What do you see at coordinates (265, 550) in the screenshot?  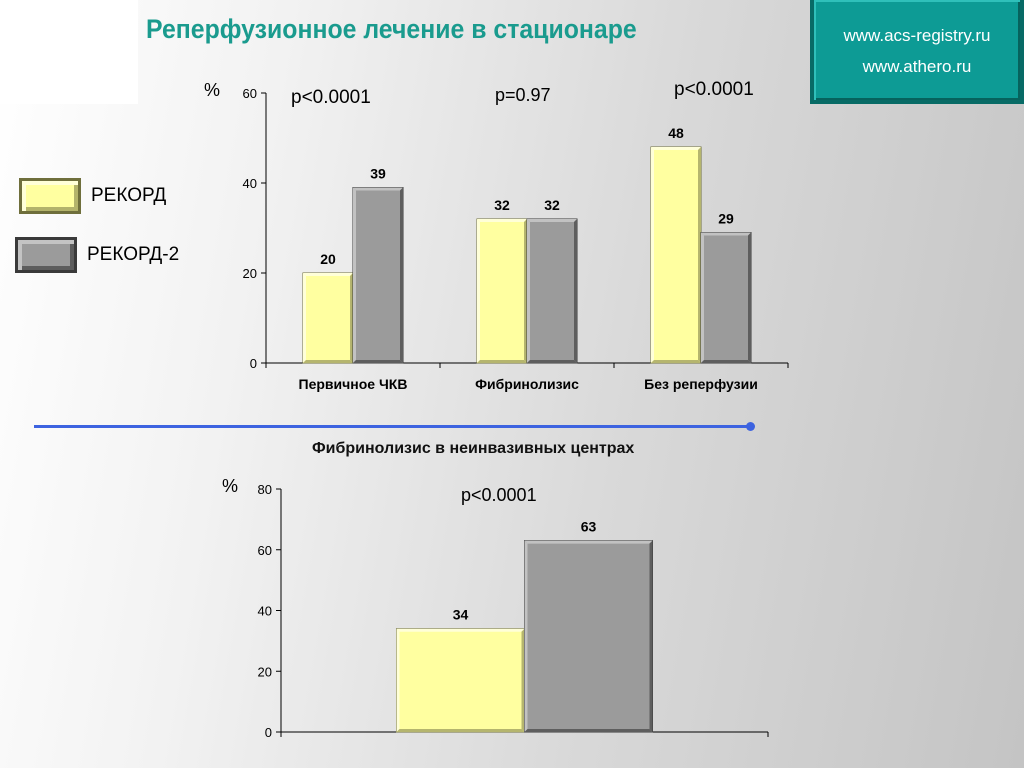 I see `chart2-y-tick-label: 60` at bounding box center [265, 550].